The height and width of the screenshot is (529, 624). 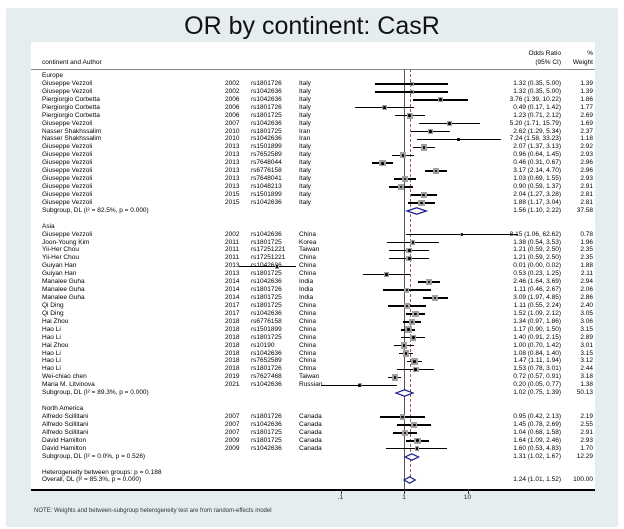 I want to click on or-ci-value: 0.20 (0.05, 0.77), so click(x=537, y=385).